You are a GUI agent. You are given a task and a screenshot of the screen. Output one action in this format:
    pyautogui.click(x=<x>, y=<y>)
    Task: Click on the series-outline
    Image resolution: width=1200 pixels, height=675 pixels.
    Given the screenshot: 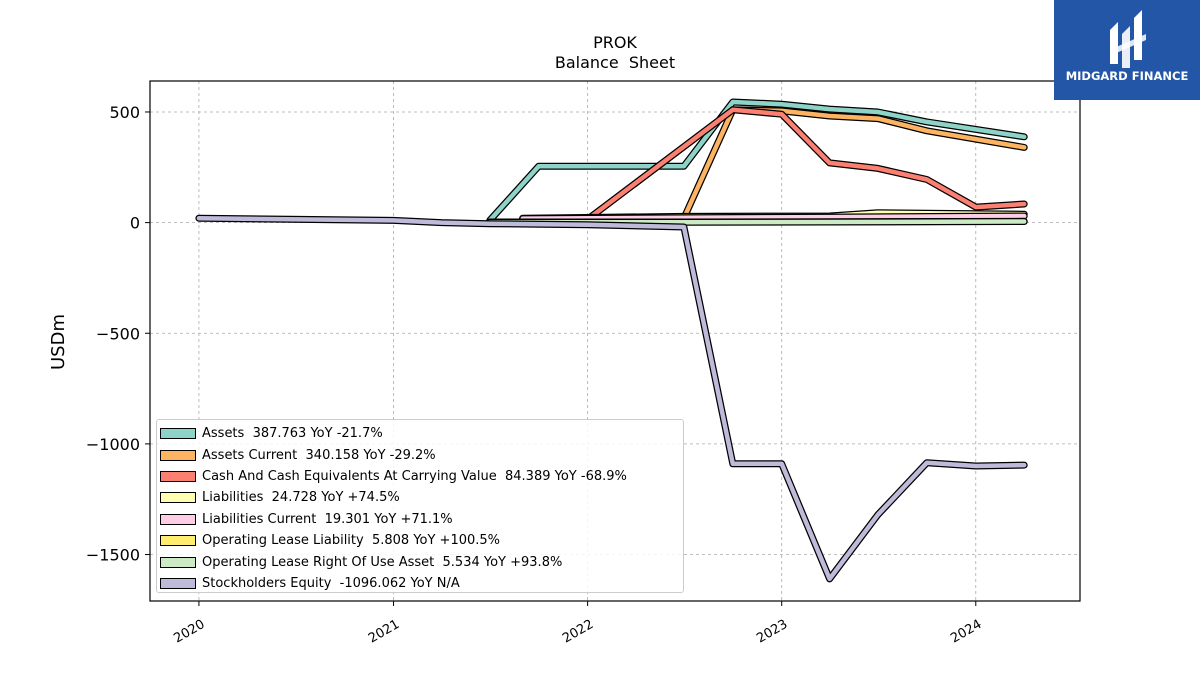 What is the action you would take?
    pyautogui.click(x=757, y=161)
    